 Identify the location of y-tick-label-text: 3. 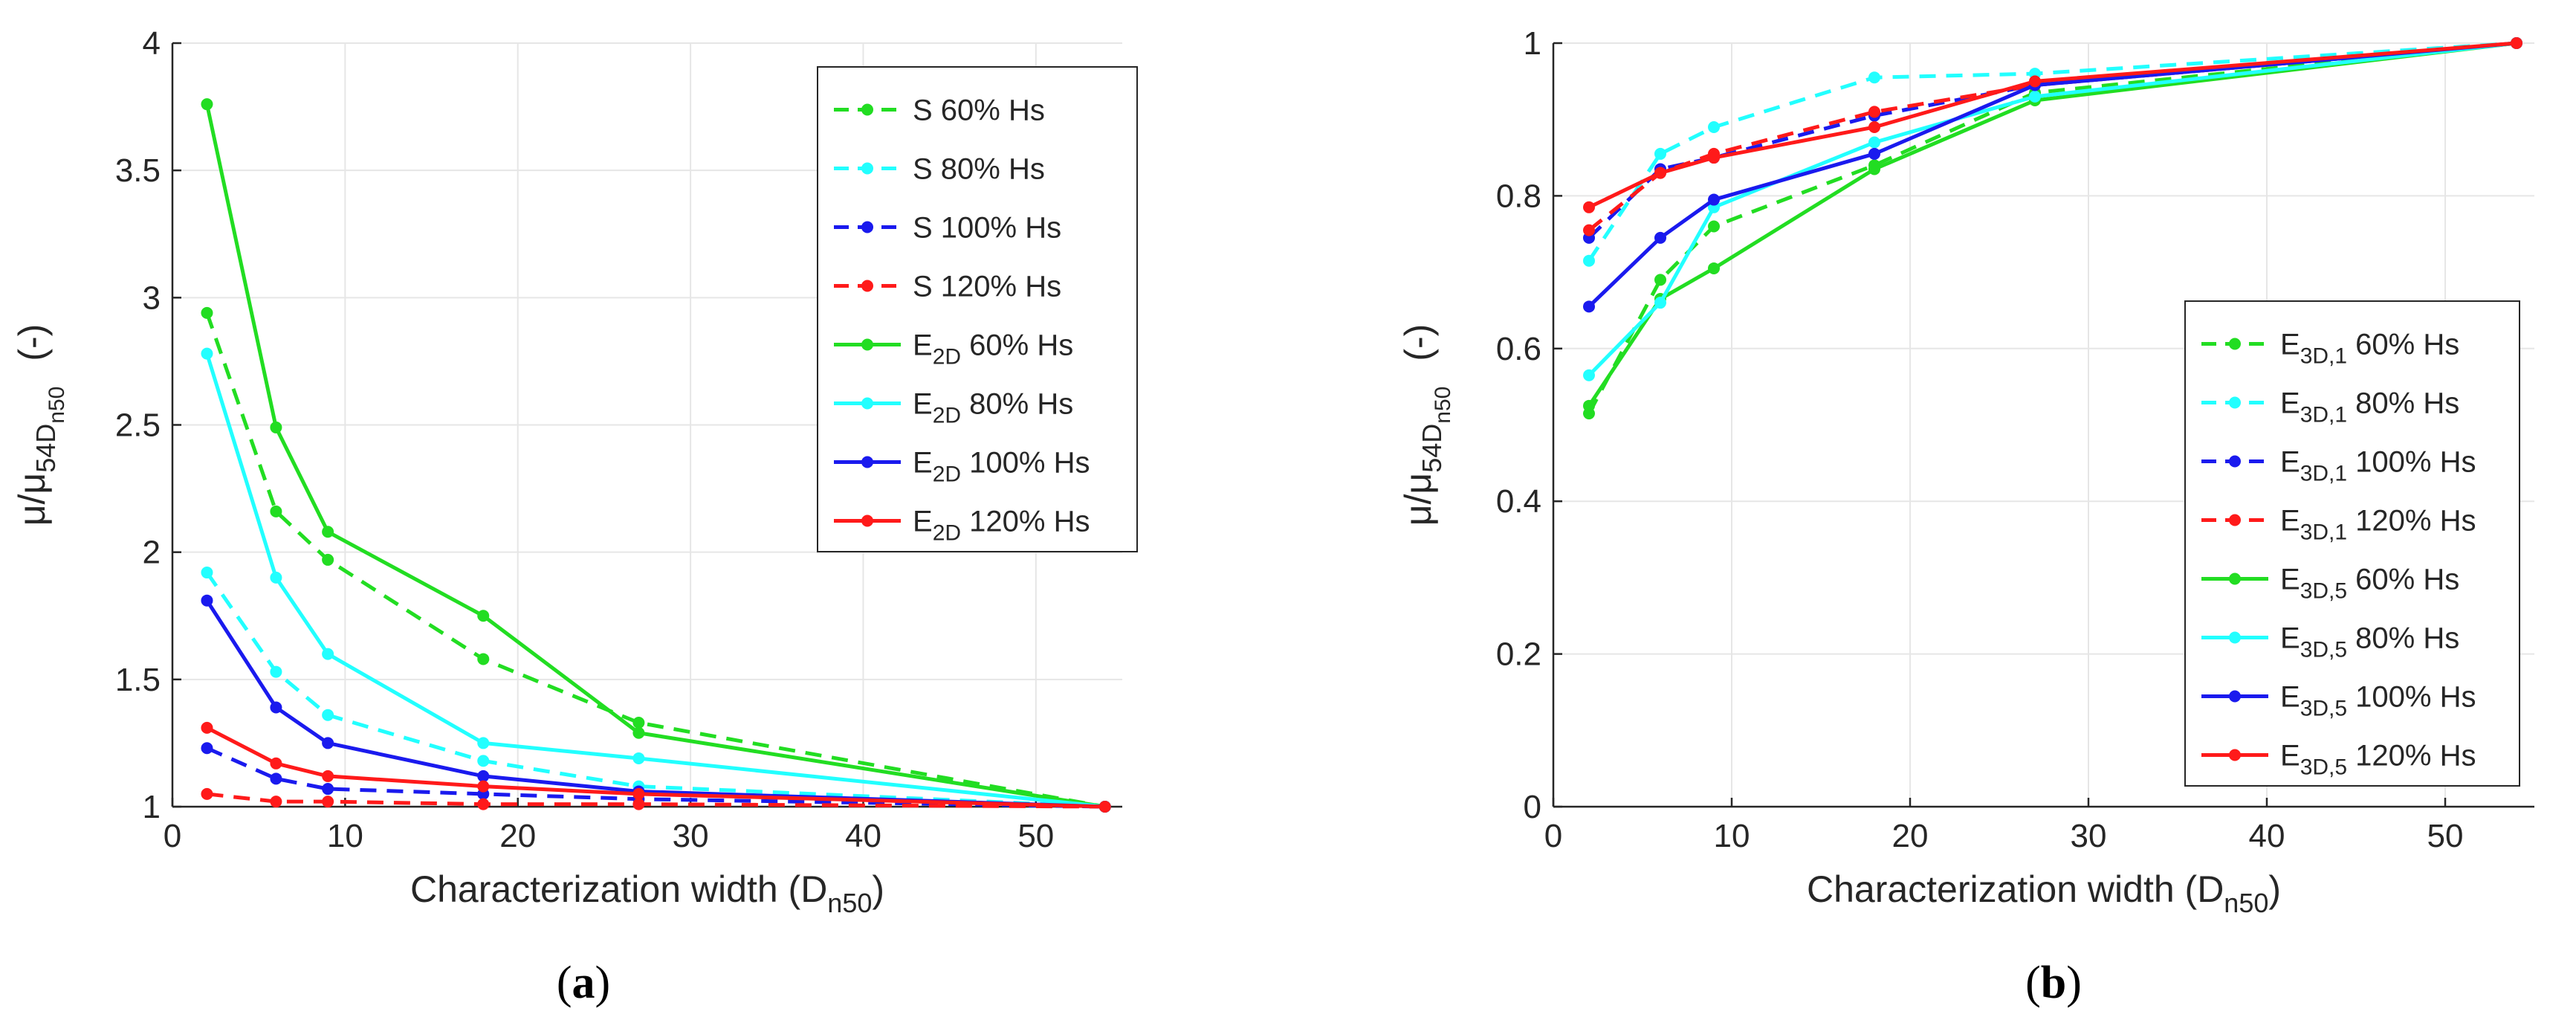
(152, 298).